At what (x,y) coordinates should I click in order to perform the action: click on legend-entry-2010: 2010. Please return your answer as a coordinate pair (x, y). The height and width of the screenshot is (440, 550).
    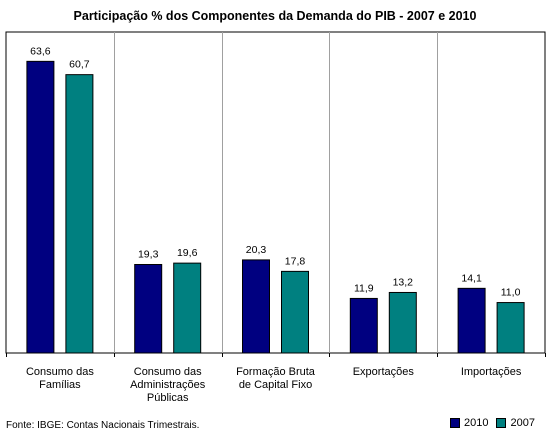
    Looking at the image, I should click on (469, 423).